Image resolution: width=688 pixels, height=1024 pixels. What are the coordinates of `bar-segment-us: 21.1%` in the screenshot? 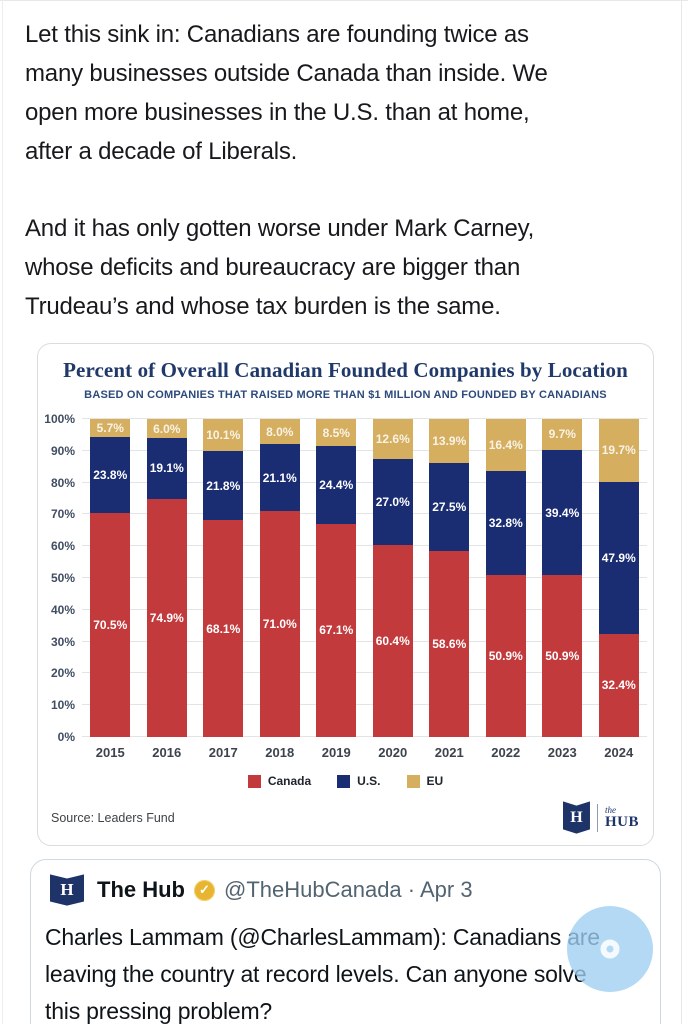 It's located at (279, 478).